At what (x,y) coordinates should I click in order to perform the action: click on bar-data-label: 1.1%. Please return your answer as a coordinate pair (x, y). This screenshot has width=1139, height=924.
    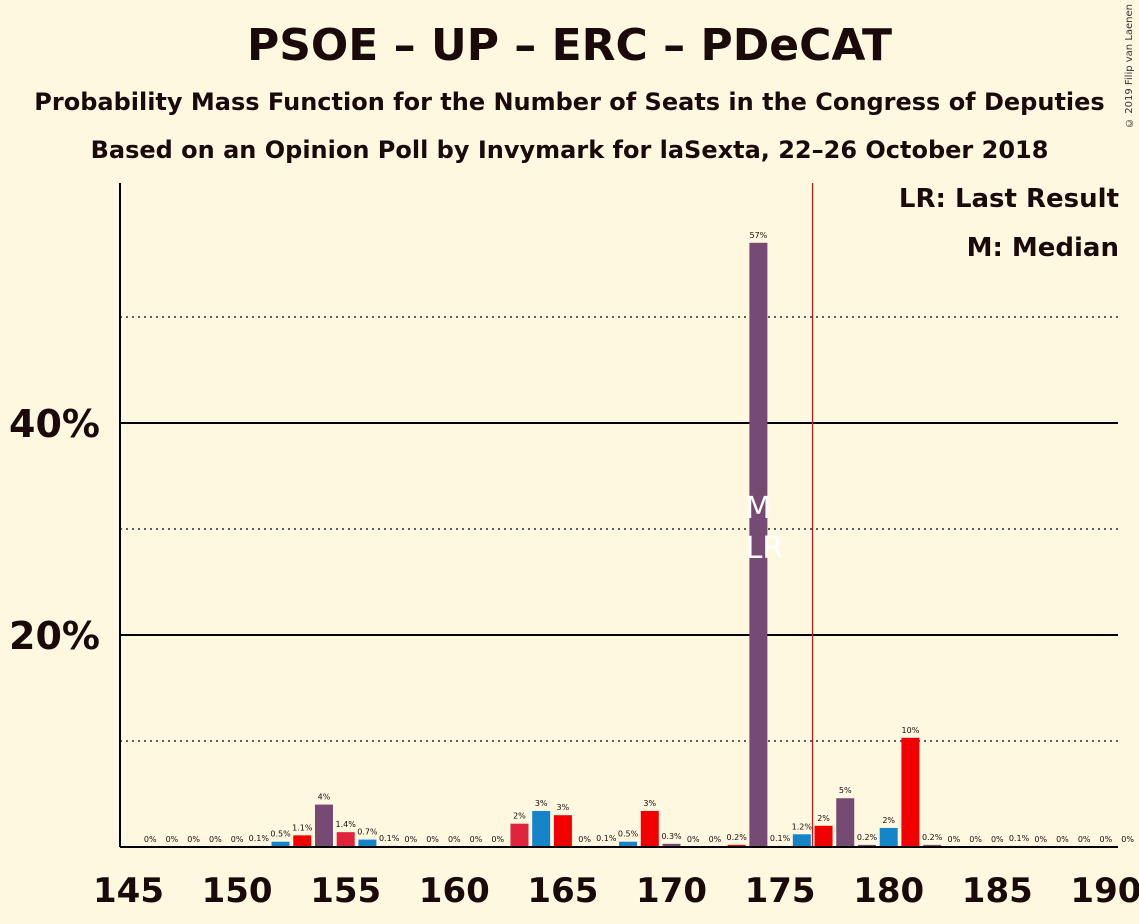
    Looking at the image, I should click on (302, 827).